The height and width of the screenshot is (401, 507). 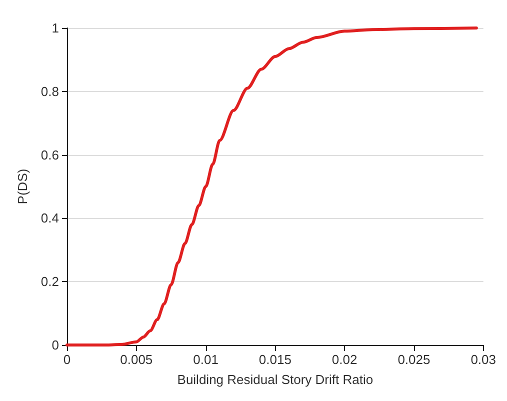 What do you see at coordinates (55, 28) in the screenshot?
I see `y-tick-label: 1` at bounding box center [55, 28].